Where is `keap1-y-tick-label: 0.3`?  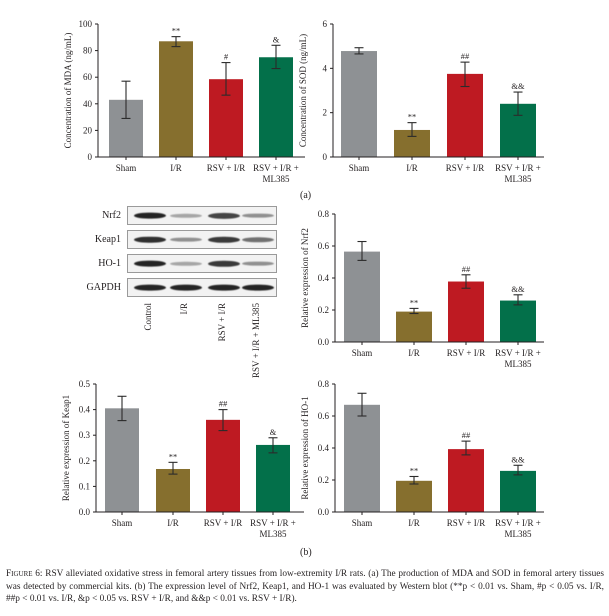
keap1-y-tick-label: 0.3 is located at coordinates (85, 435).